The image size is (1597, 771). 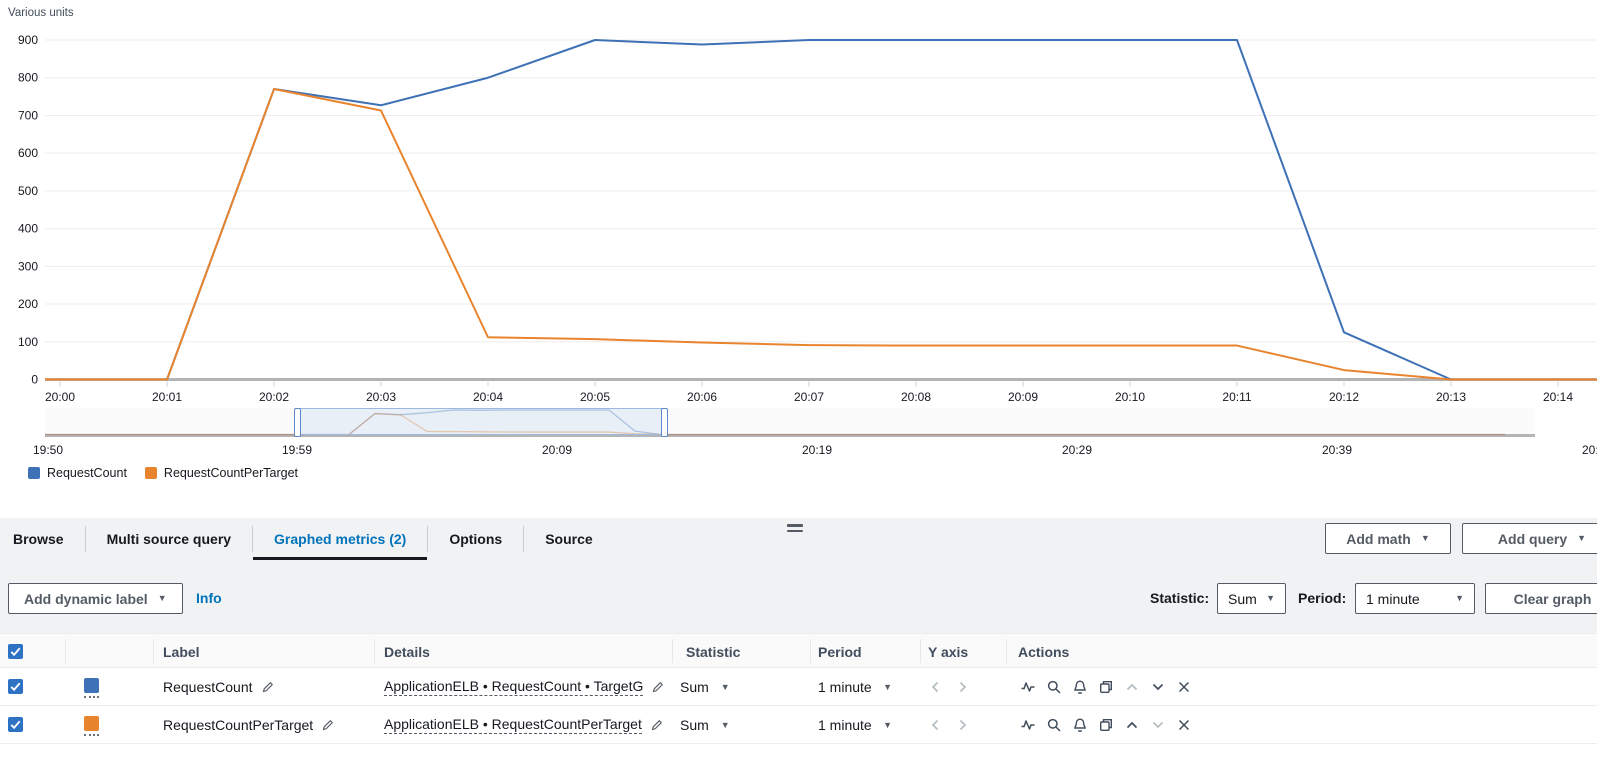 I want to click on metric-details: ApplicationELB • RequestCountPerTarget, so click(x=513, y=725).